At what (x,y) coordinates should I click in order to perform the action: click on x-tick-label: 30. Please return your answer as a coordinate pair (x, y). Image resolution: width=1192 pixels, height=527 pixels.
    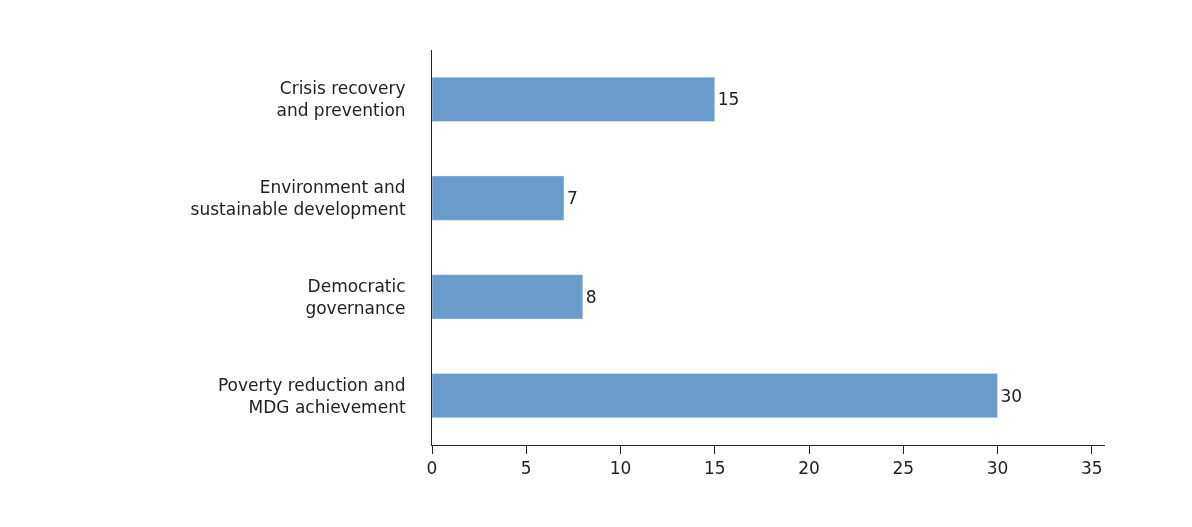
    Looking at the image, I should click on (997, 468).